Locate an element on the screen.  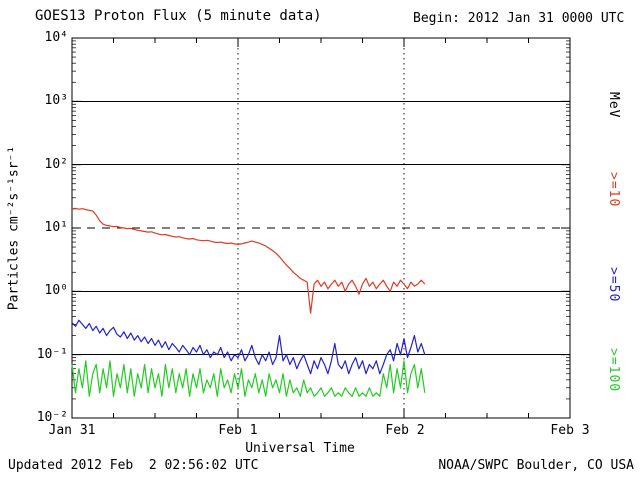
x-axis-label: Universal Time is located at coordinates (300, 448).